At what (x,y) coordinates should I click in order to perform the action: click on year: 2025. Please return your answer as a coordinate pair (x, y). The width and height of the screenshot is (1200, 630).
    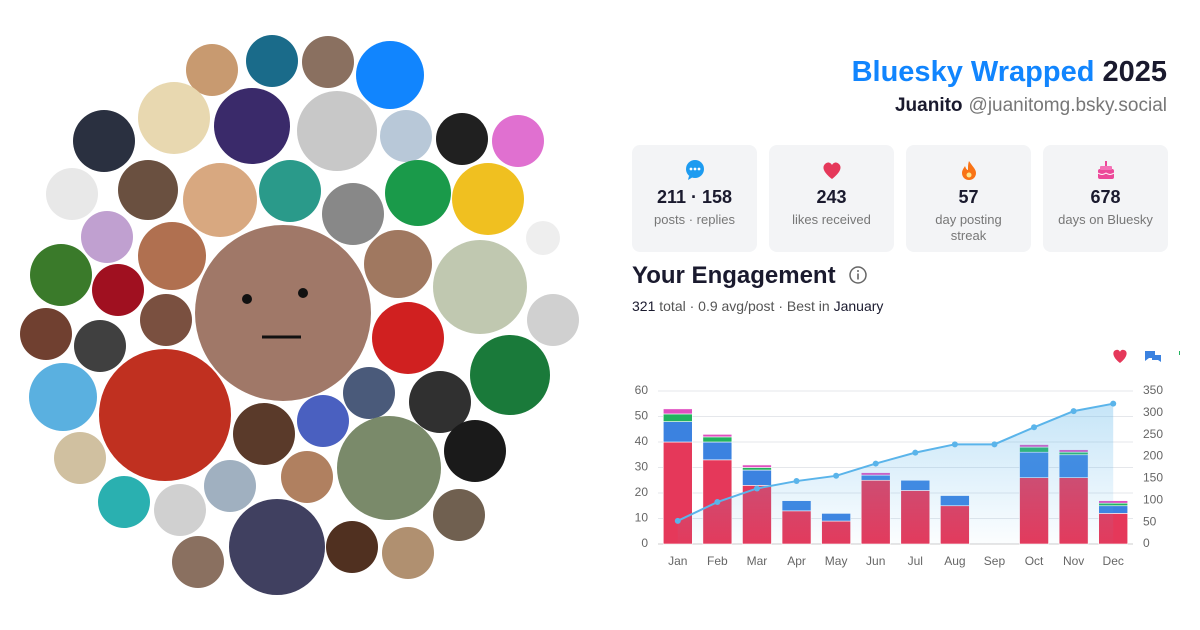
    Looking at the image, I should click on (1134, 72).